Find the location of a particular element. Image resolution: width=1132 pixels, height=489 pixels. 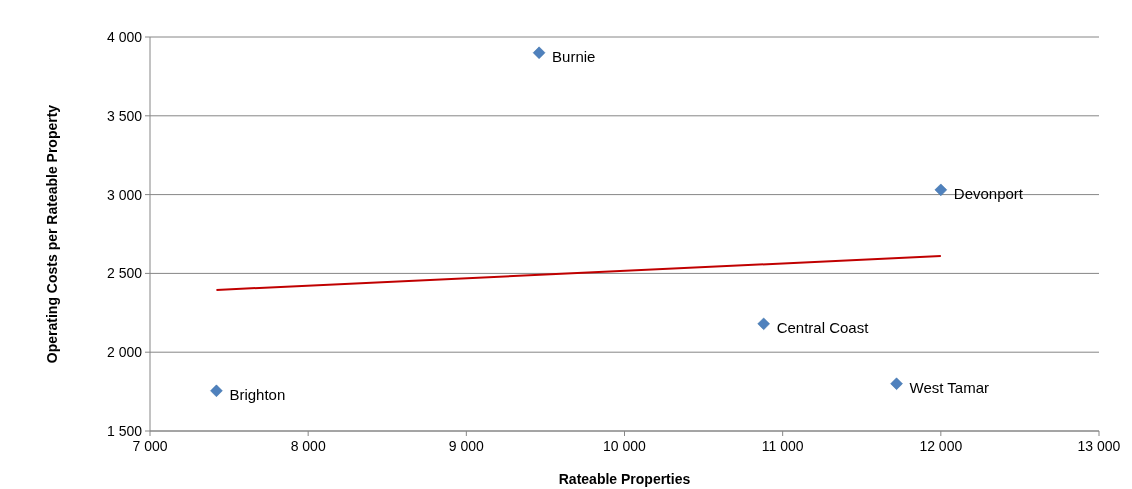

annotation: Central Coast is located at coordinates (823, 328).